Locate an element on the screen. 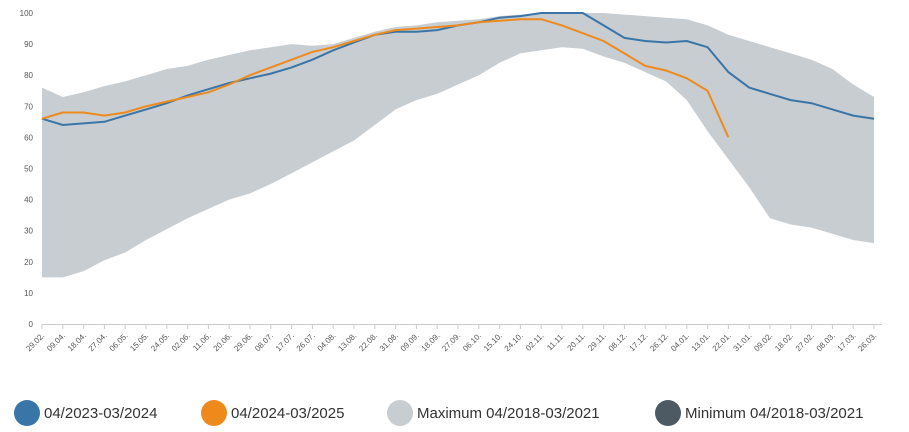  y-tick-label: 60 is located at coordinates (28, 137).